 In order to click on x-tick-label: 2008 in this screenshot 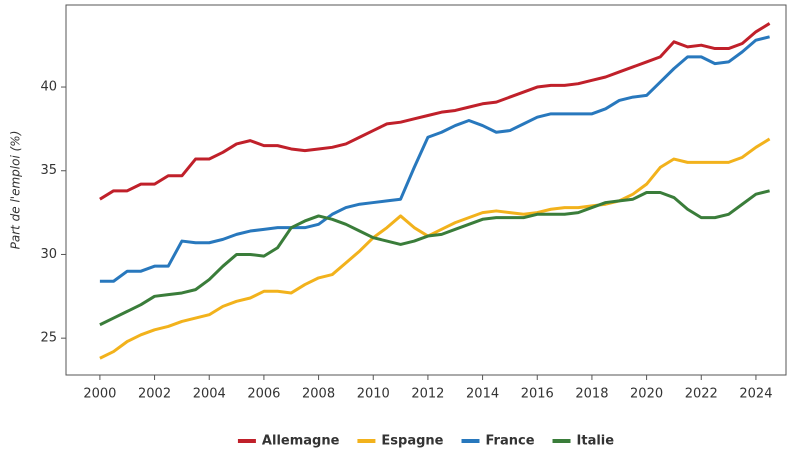, I will do `click(318, 394)`.